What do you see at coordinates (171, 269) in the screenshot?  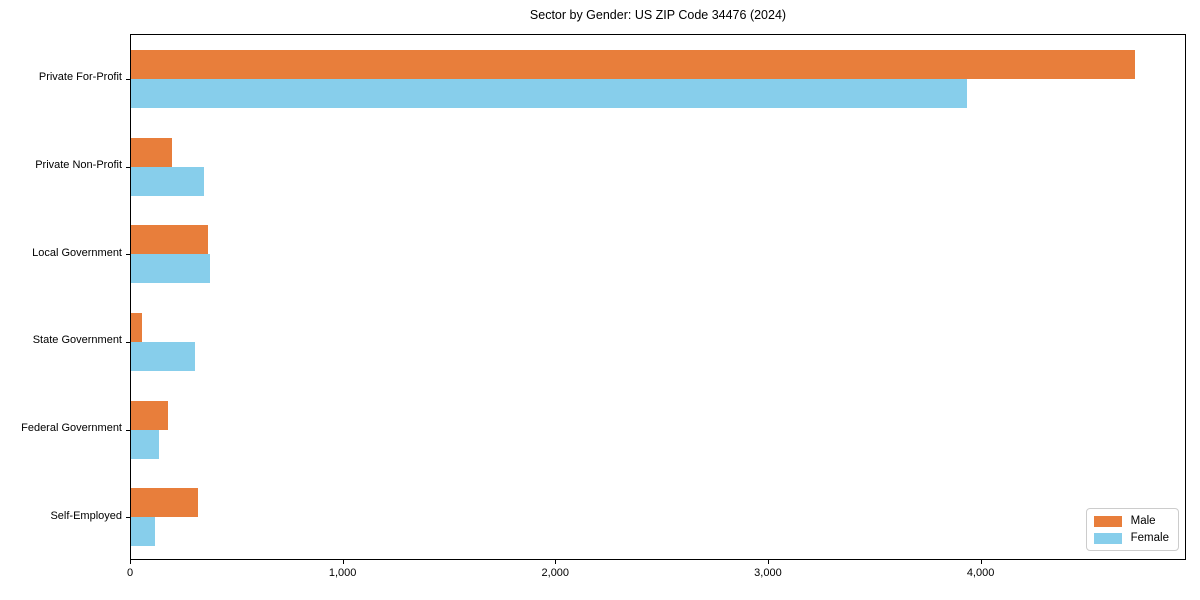 I see `bar-female-local-government` at bounding box center [171, 269].